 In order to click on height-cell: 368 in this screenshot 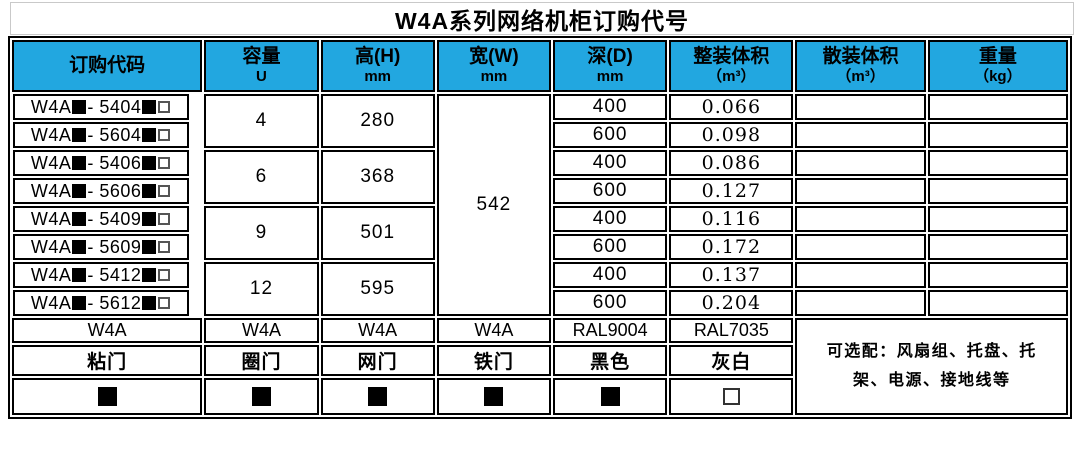, I will do `click(377, 177)`.